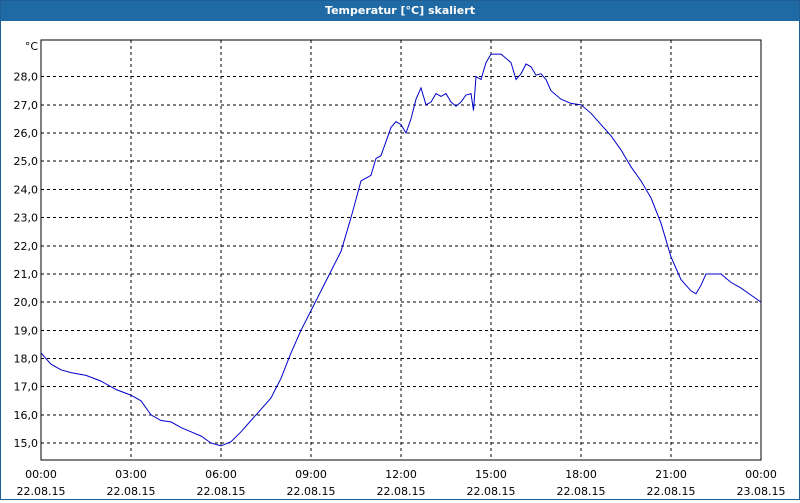 The width and height of the screenshot is (800, 503). Describe the element at coordinates (26, 77) in the screenshot. I see `y-tick-label: 28,0` at that location.